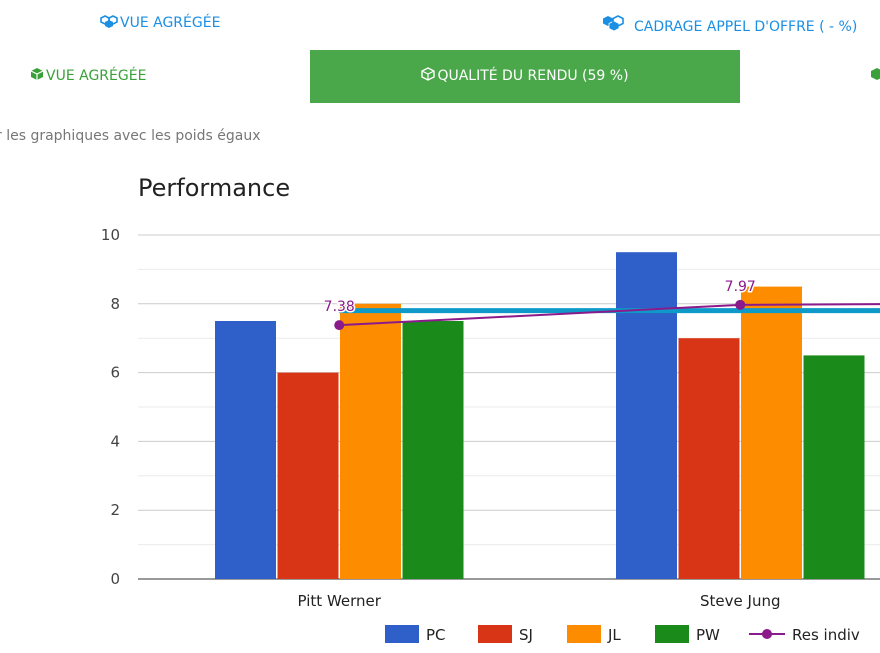 The height and width of the screenshot is (653, 880). Describe the element at coordinates (115, 304) in the screenshot. I see `y-tick-label: 8` at that location.